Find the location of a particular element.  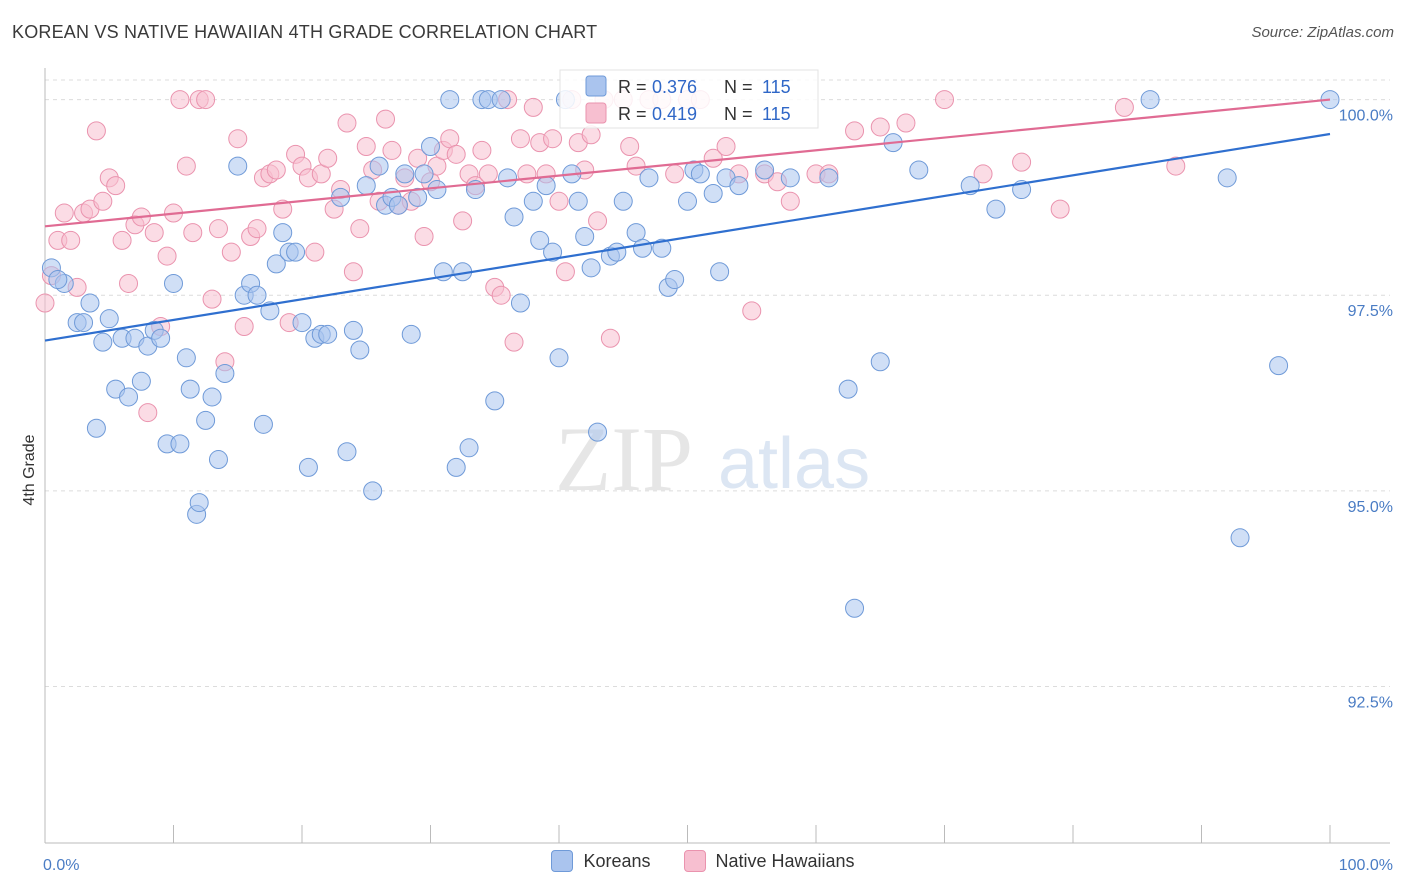

legend-swatch-native-hawaiians is located at coordinates (694, 861).